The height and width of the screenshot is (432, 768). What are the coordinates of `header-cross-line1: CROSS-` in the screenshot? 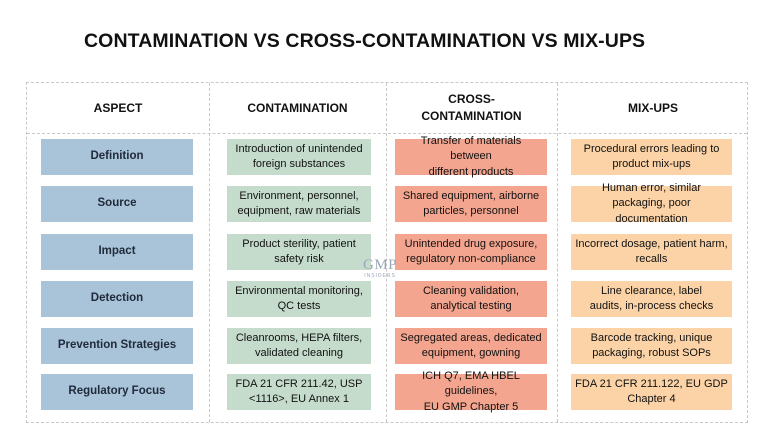 It's located at (471, 99).